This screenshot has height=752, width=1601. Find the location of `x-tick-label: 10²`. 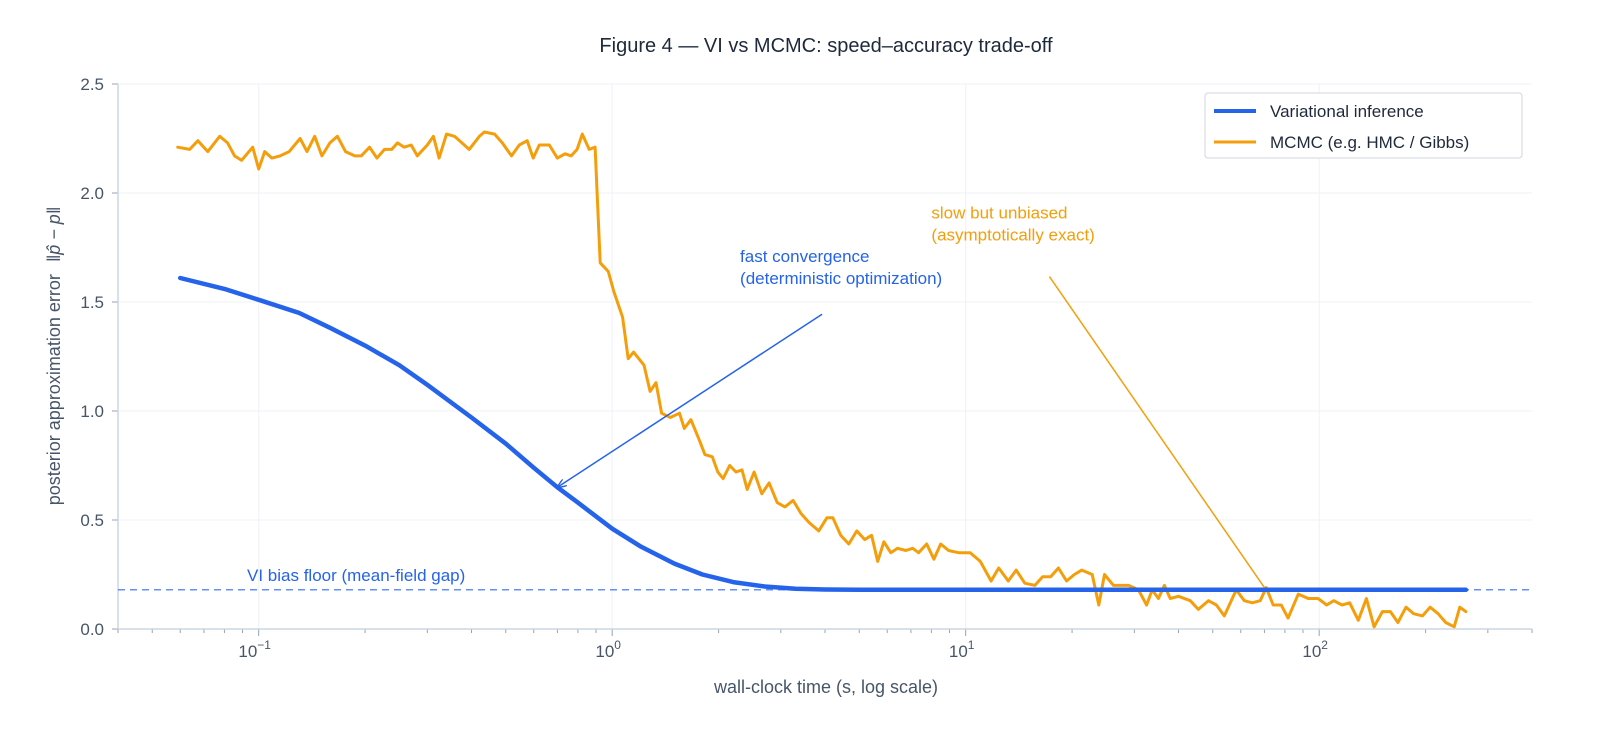

x-tick-label: 10² is located at coordinates (1315, 649).